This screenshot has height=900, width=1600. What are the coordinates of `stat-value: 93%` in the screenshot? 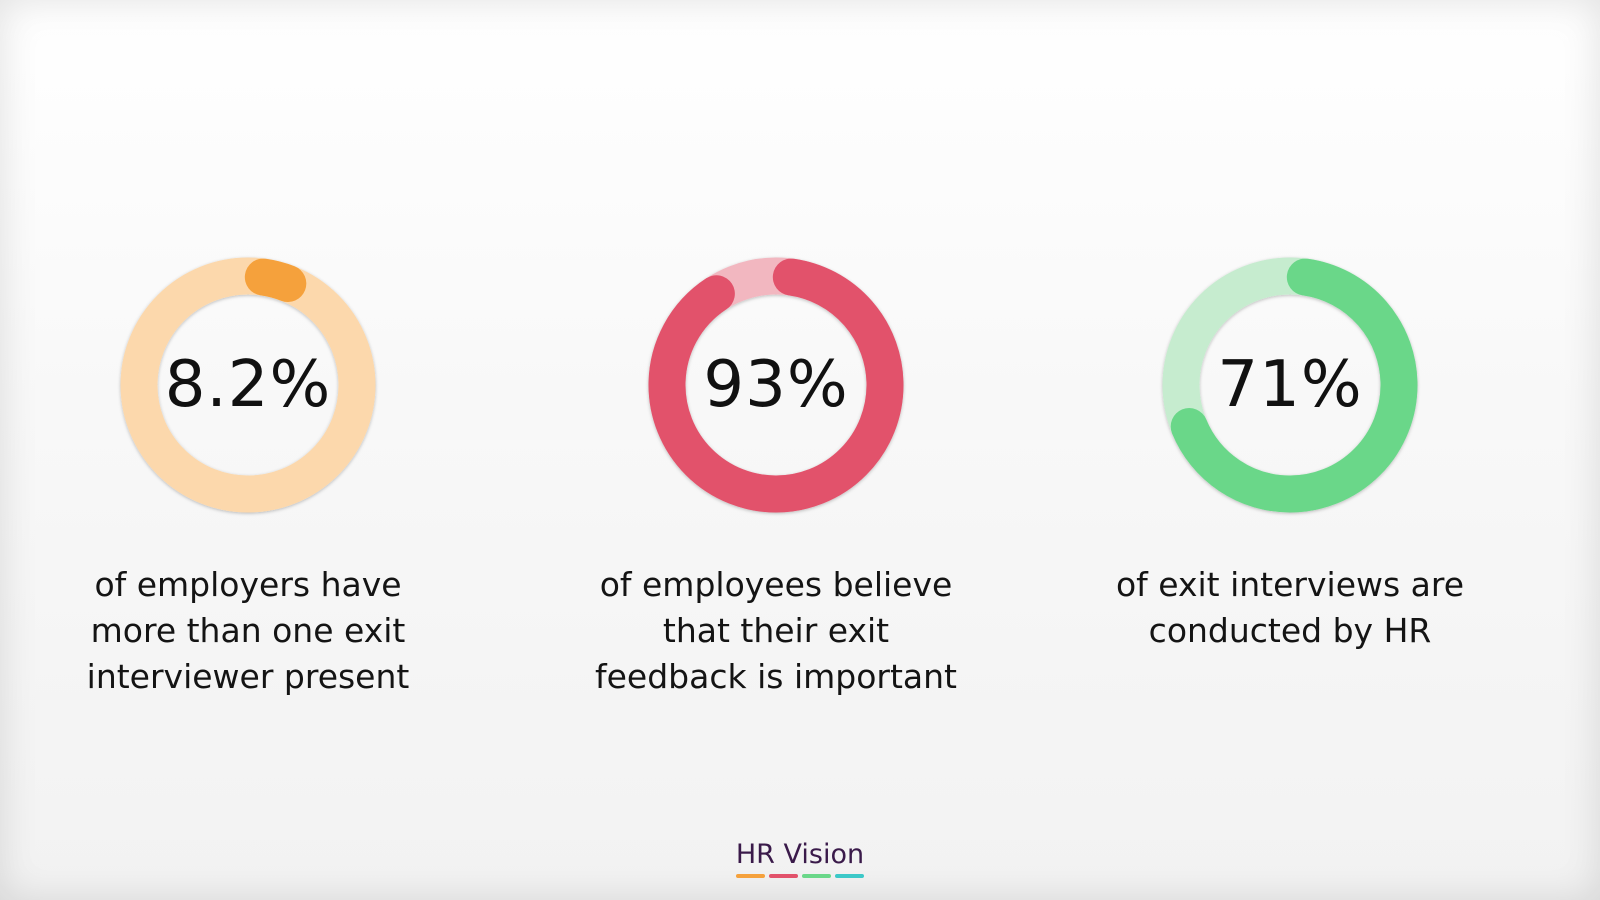 It's located at (776, 385).